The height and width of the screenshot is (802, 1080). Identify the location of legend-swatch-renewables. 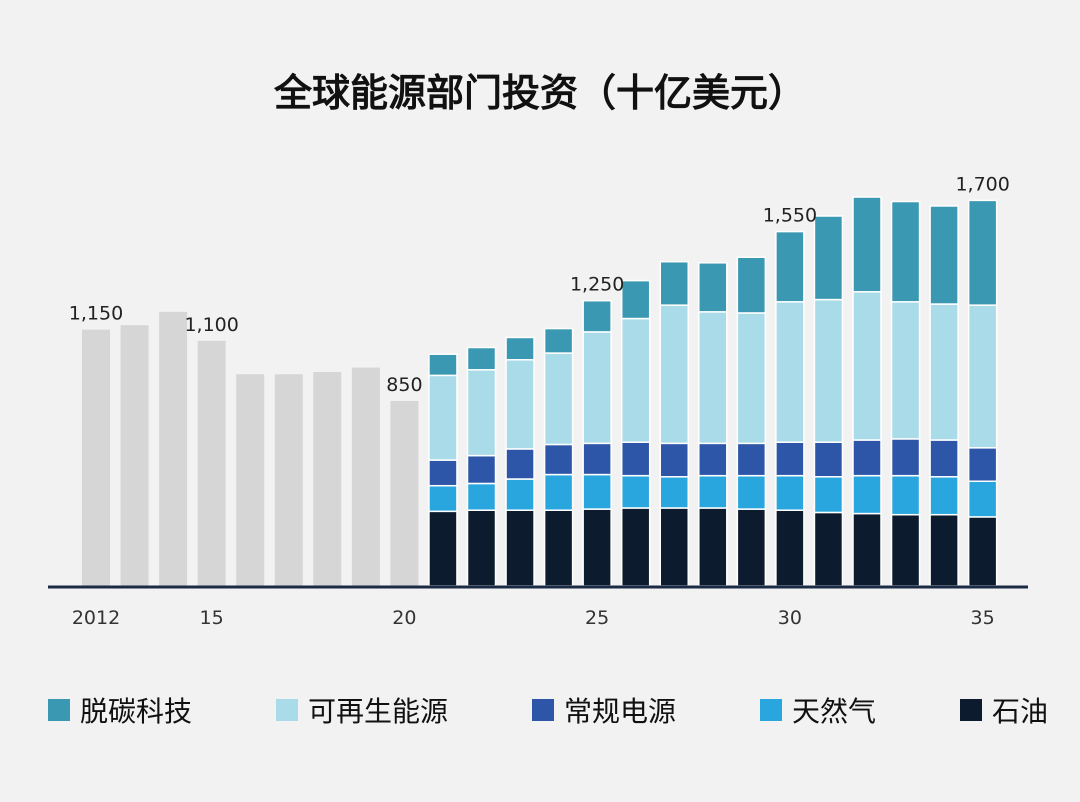
(286, 710).